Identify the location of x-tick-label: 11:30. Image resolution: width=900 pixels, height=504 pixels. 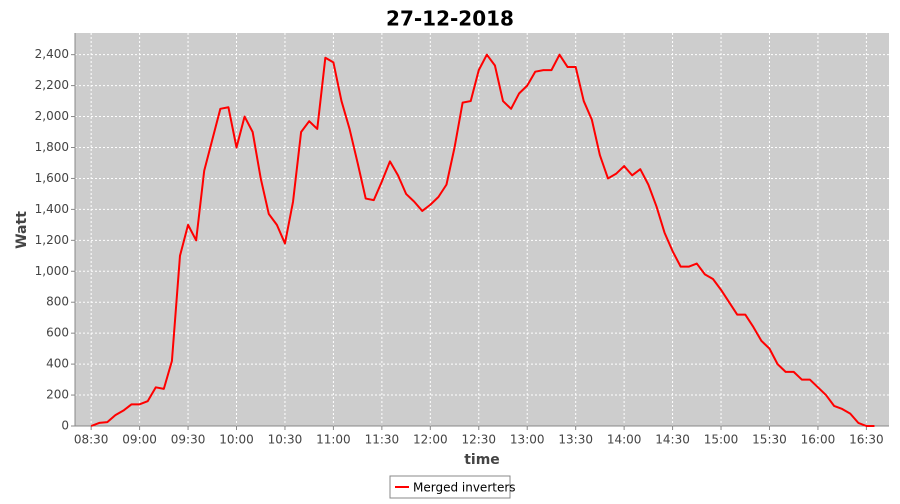
(382, 440).